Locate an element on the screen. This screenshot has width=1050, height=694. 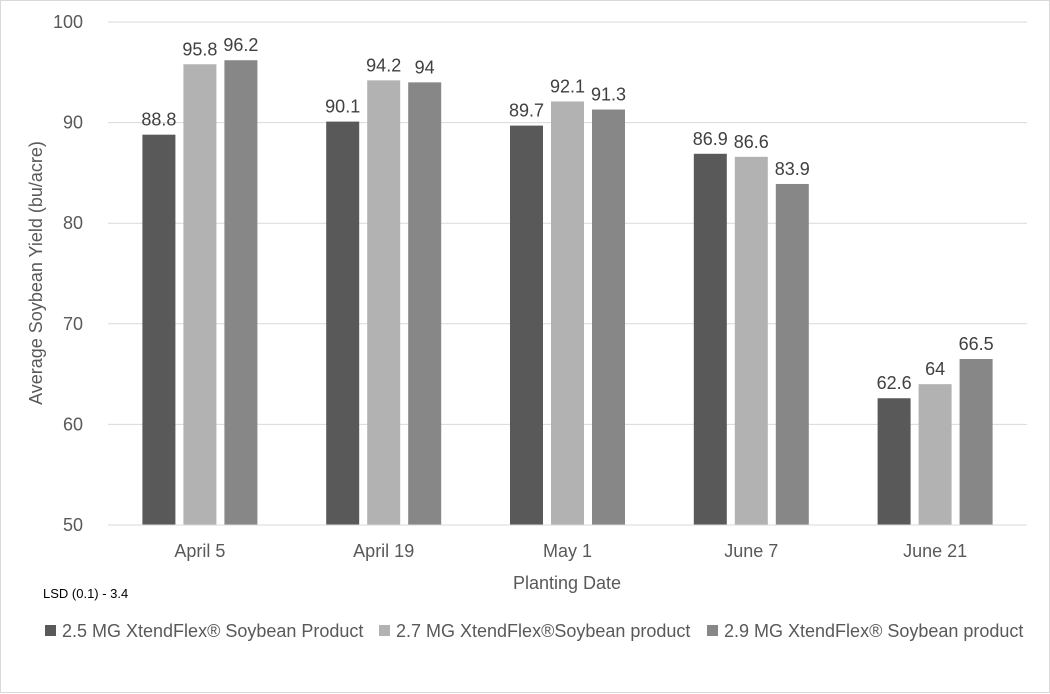
legend-label: 2.7 MG XtendFlex®Soybean product is located at coordinates (543, 631).